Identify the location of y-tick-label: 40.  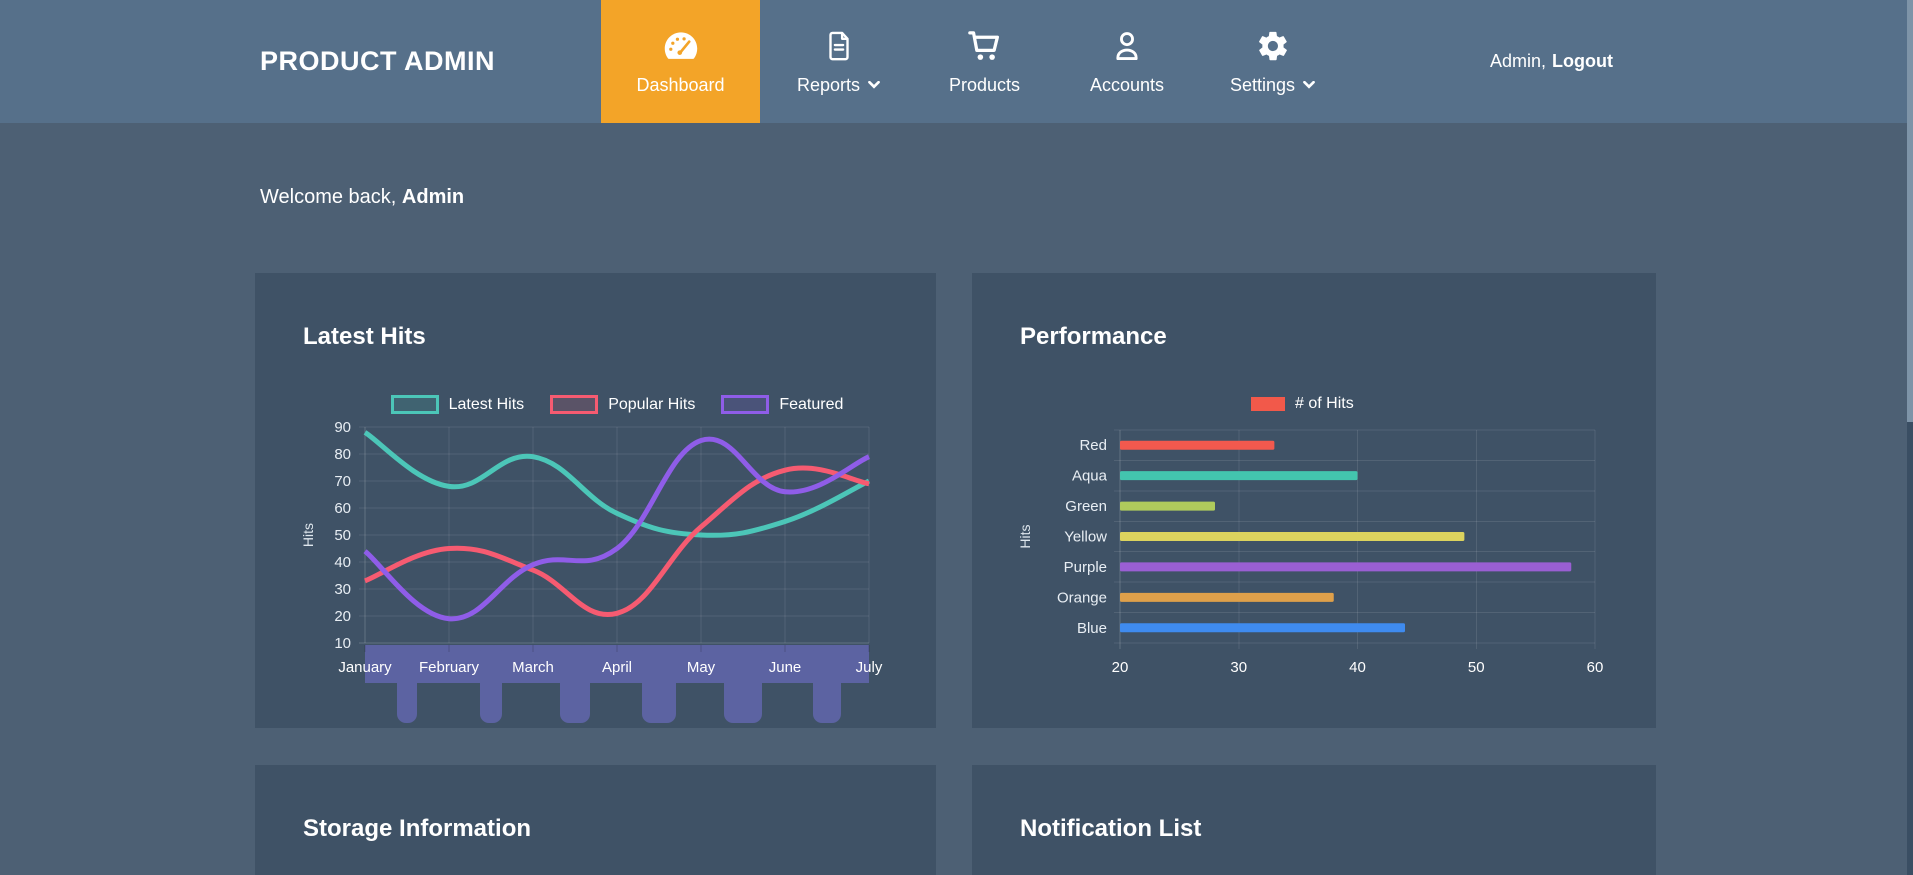
(342, 562).